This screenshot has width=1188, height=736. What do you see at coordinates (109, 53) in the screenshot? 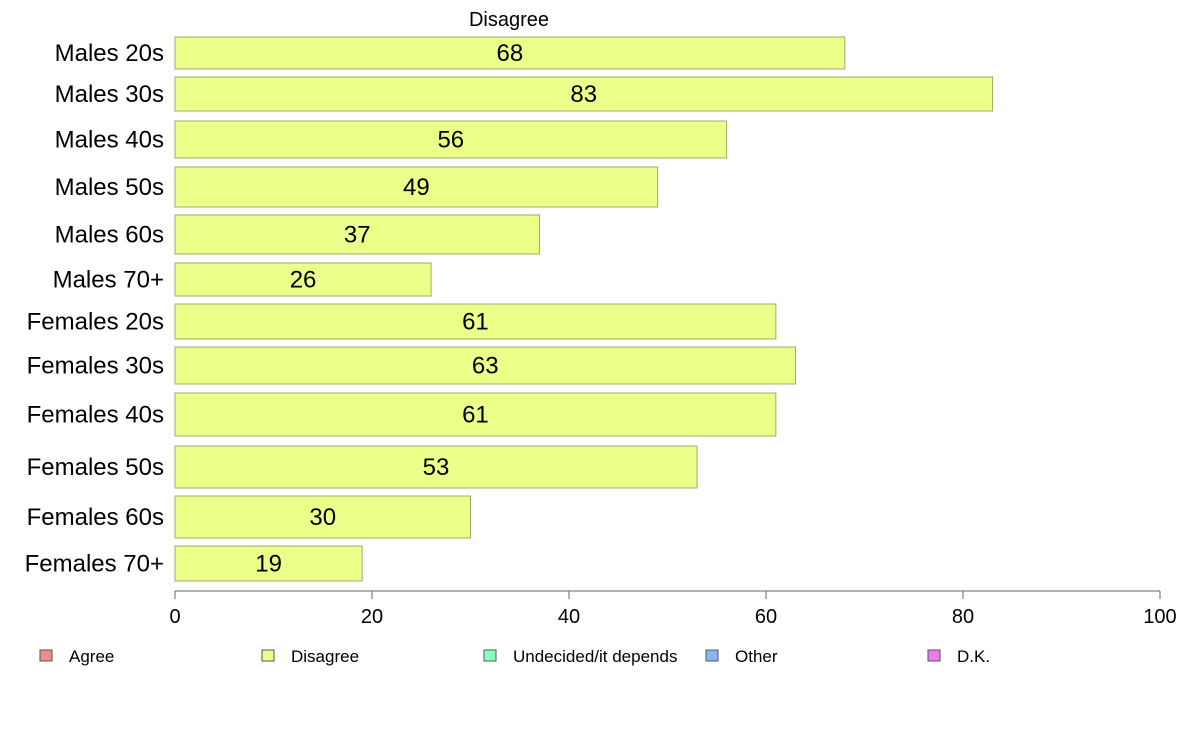
I see `category-label: Males 20s` at bounding box center [109, 53].